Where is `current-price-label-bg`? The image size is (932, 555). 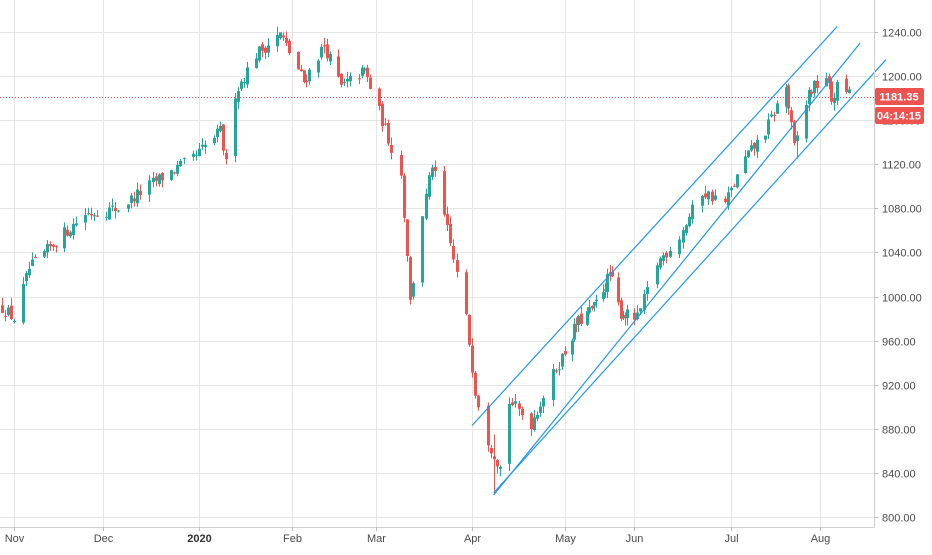 current-price-label-bg is located at coordinates (899, 96).